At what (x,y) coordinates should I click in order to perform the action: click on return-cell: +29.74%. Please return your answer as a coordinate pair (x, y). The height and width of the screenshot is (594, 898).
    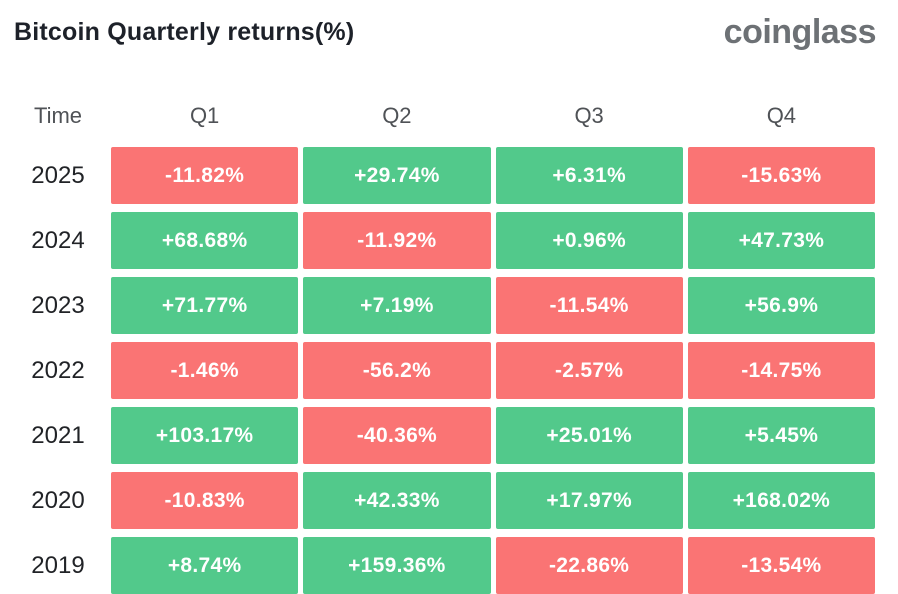
    Looking at the image, I should click on (397, 175).